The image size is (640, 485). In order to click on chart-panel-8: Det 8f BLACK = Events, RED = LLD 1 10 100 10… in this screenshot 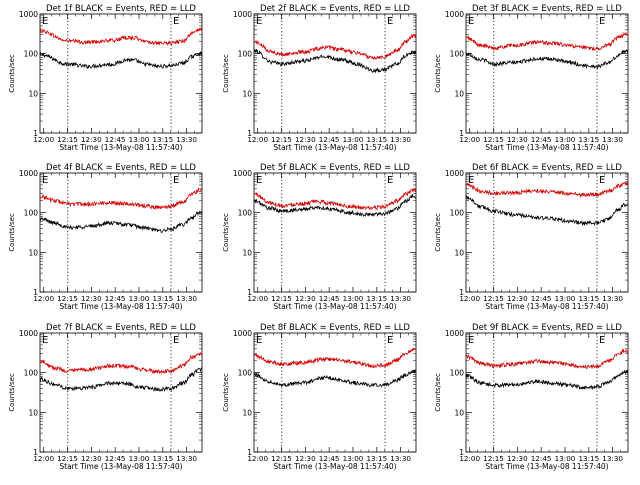, I will do `click(319, 397)`.